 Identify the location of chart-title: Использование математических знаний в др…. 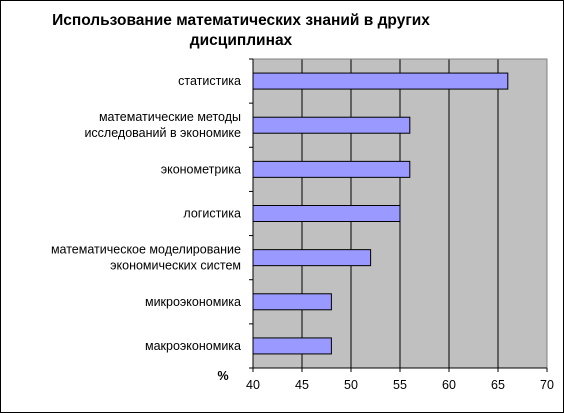
(241, 30).